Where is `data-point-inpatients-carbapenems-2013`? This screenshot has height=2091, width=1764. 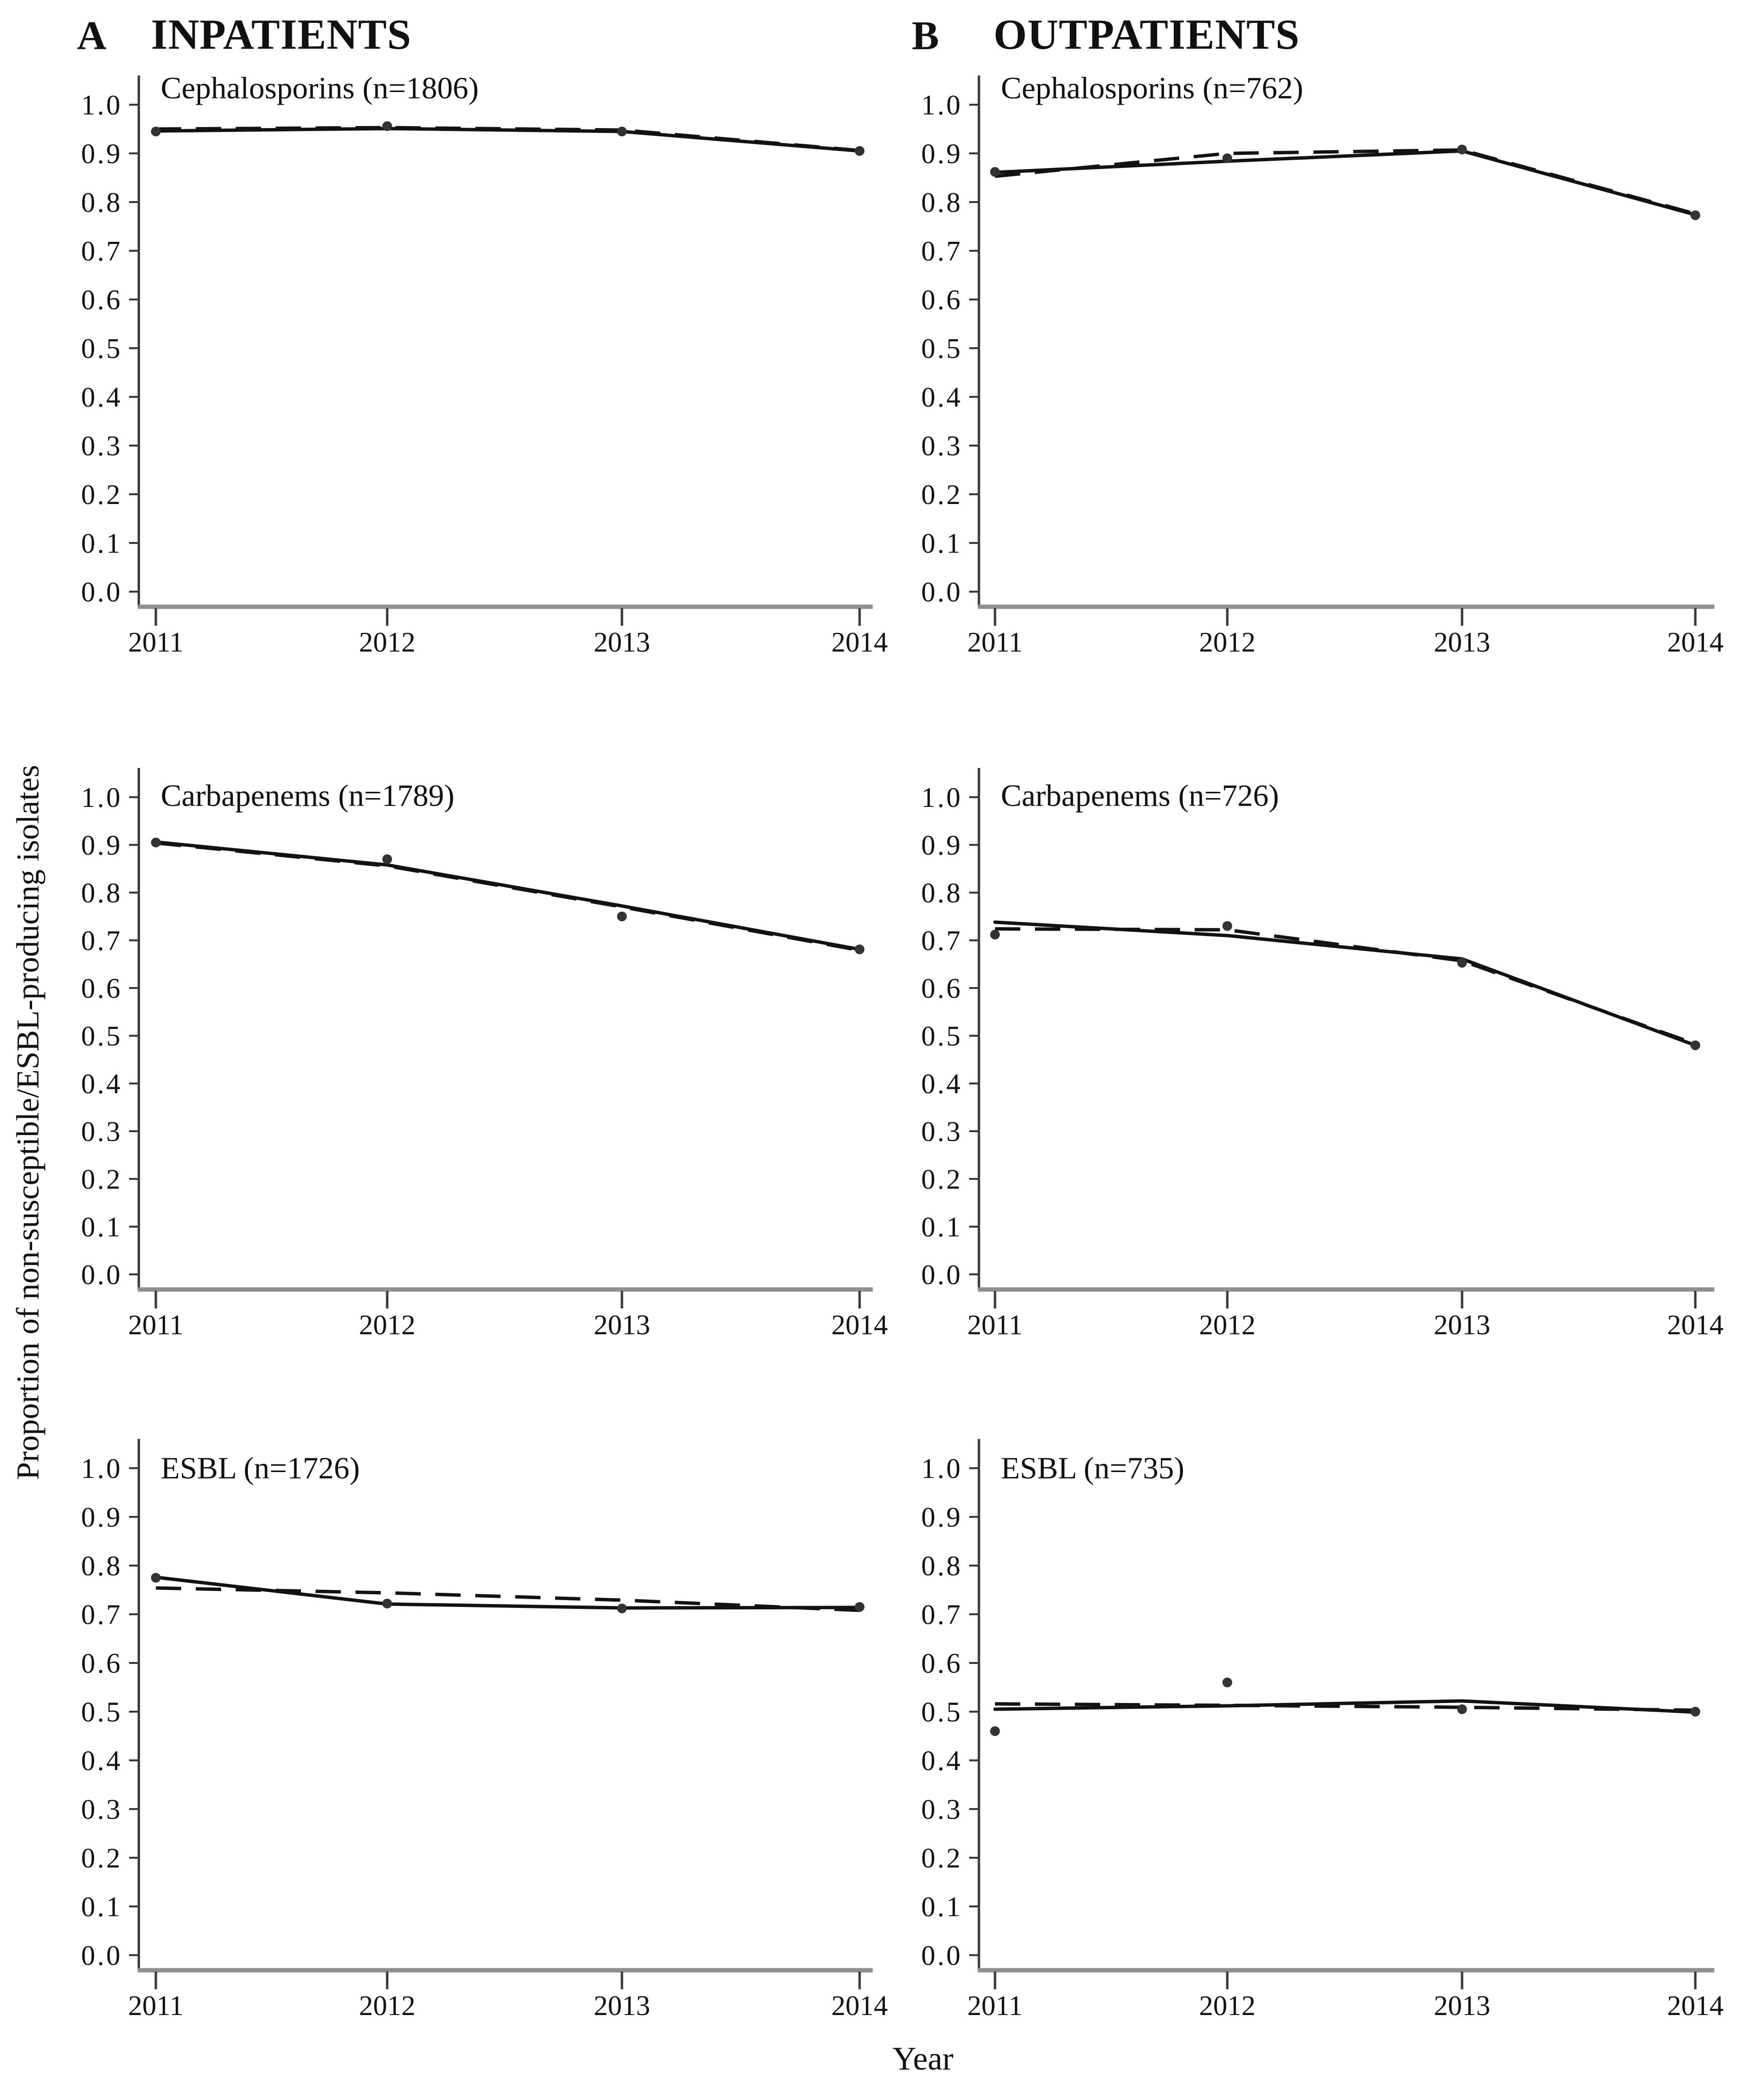
data-point-inpatients-carbapenems-2013 is located at coordinates (622, 917).